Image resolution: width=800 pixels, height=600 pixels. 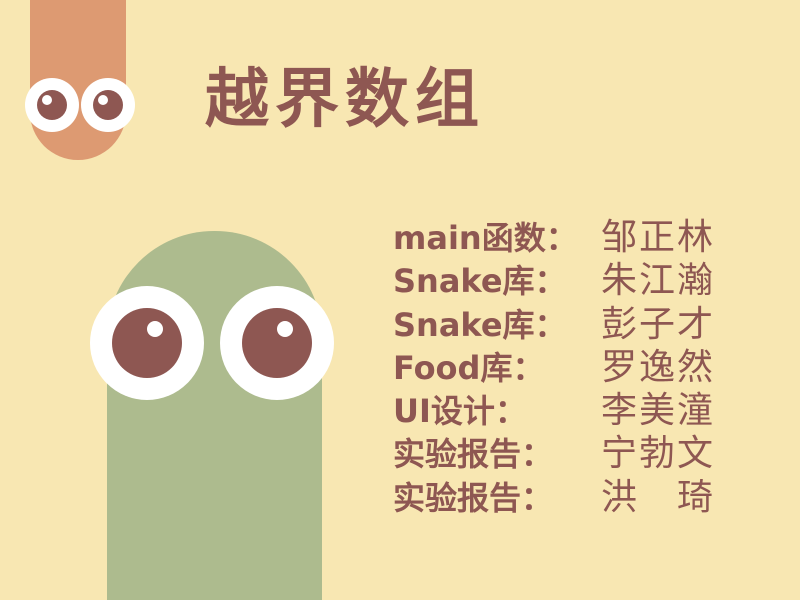 I want to click on credit-row: main函数： 邹正林, so click(x=565, y=239).